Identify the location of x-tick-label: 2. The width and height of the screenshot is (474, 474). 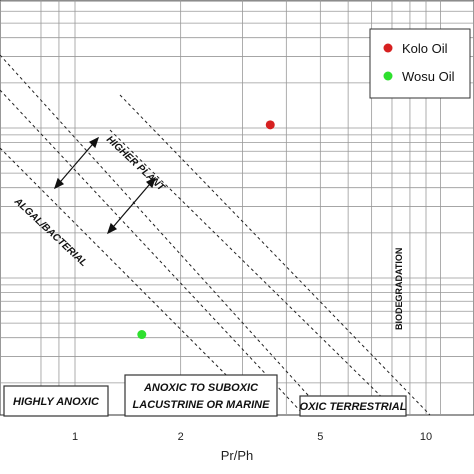
(181, 437).